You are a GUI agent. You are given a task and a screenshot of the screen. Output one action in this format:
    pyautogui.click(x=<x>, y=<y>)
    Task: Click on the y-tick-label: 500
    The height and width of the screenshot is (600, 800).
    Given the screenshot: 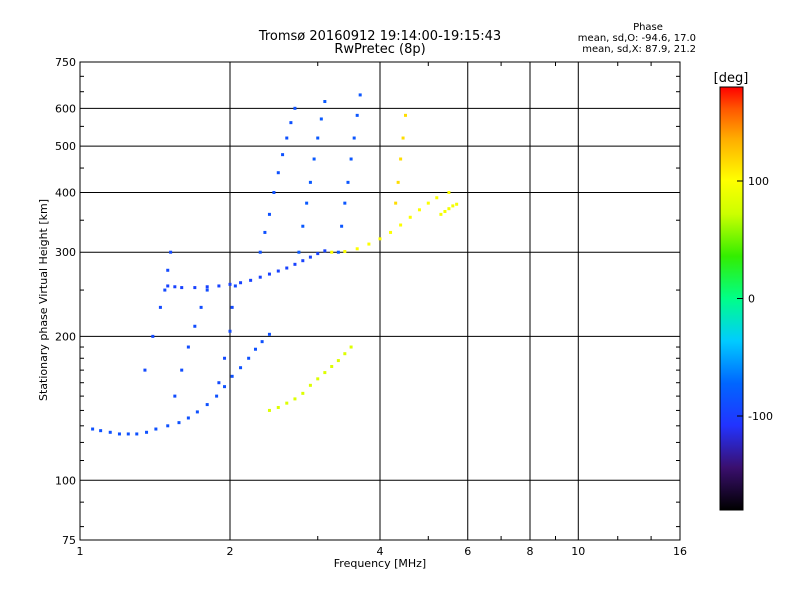 What is the action you would take?
    pyautogui.click(x=65, y=146)
    